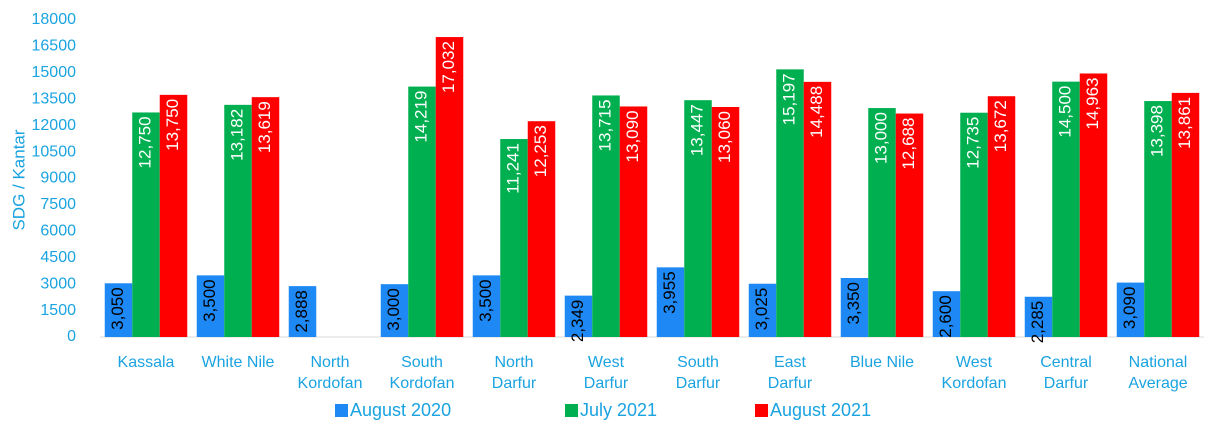  What do you see at coordinates (974, 373) in the screenshot?
I see `x-tick-label: West Kordofan` at bounding box center [974, 373].